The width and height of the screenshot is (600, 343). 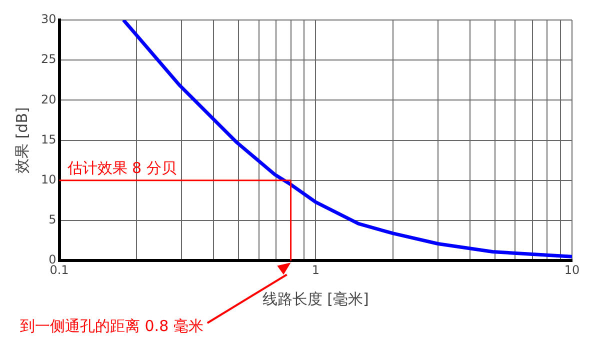 What do you see at coordinates (48, 139) in the screenshot?
I see `y-tick-label: 15` at bounding box center [48, 139].